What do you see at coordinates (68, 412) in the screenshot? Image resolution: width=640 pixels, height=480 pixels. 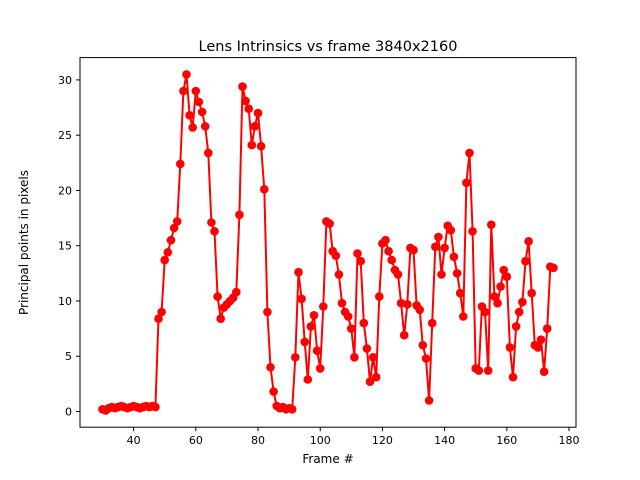 I see `y-tick-label: 0` at bounding box center [68, 412].